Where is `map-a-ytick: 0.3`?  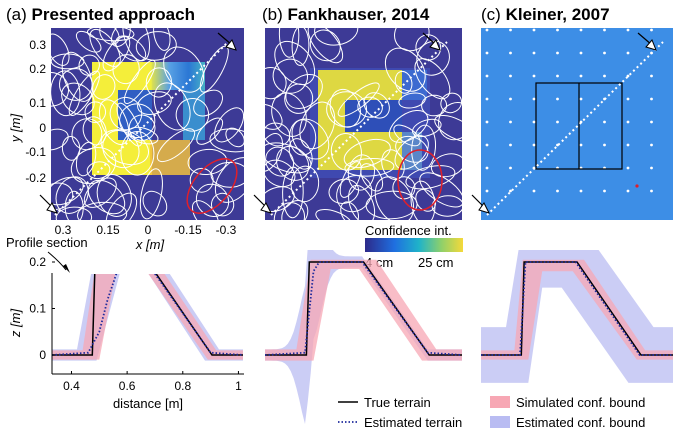
map-a-ytick: 0.3 is located at coordinates (37, 45).